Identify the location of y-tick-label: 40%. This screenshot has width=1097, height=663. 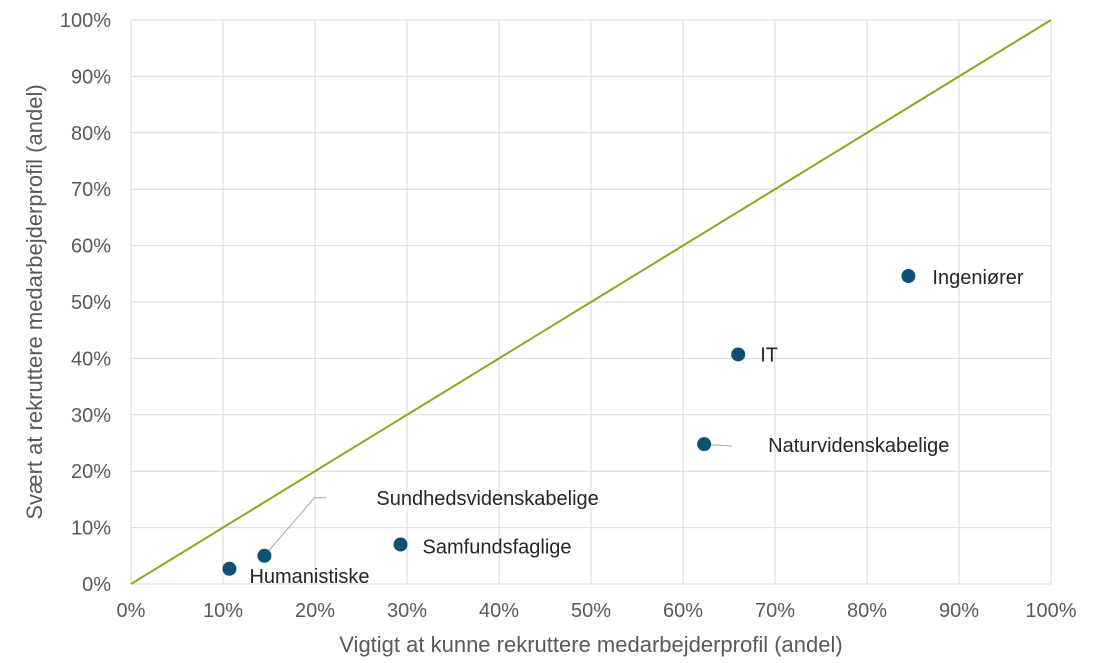
(91, 359).